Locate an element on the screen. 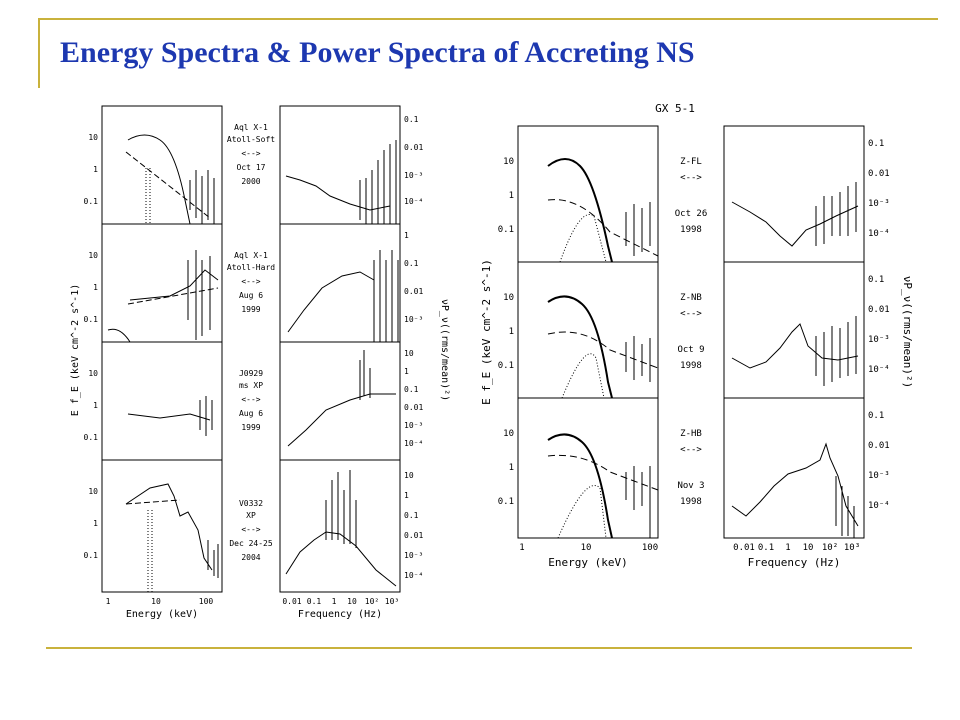 The width and height of the screenshot is (960, 720). right-row-label: Nov 3 is located at coordinates (690, 486).